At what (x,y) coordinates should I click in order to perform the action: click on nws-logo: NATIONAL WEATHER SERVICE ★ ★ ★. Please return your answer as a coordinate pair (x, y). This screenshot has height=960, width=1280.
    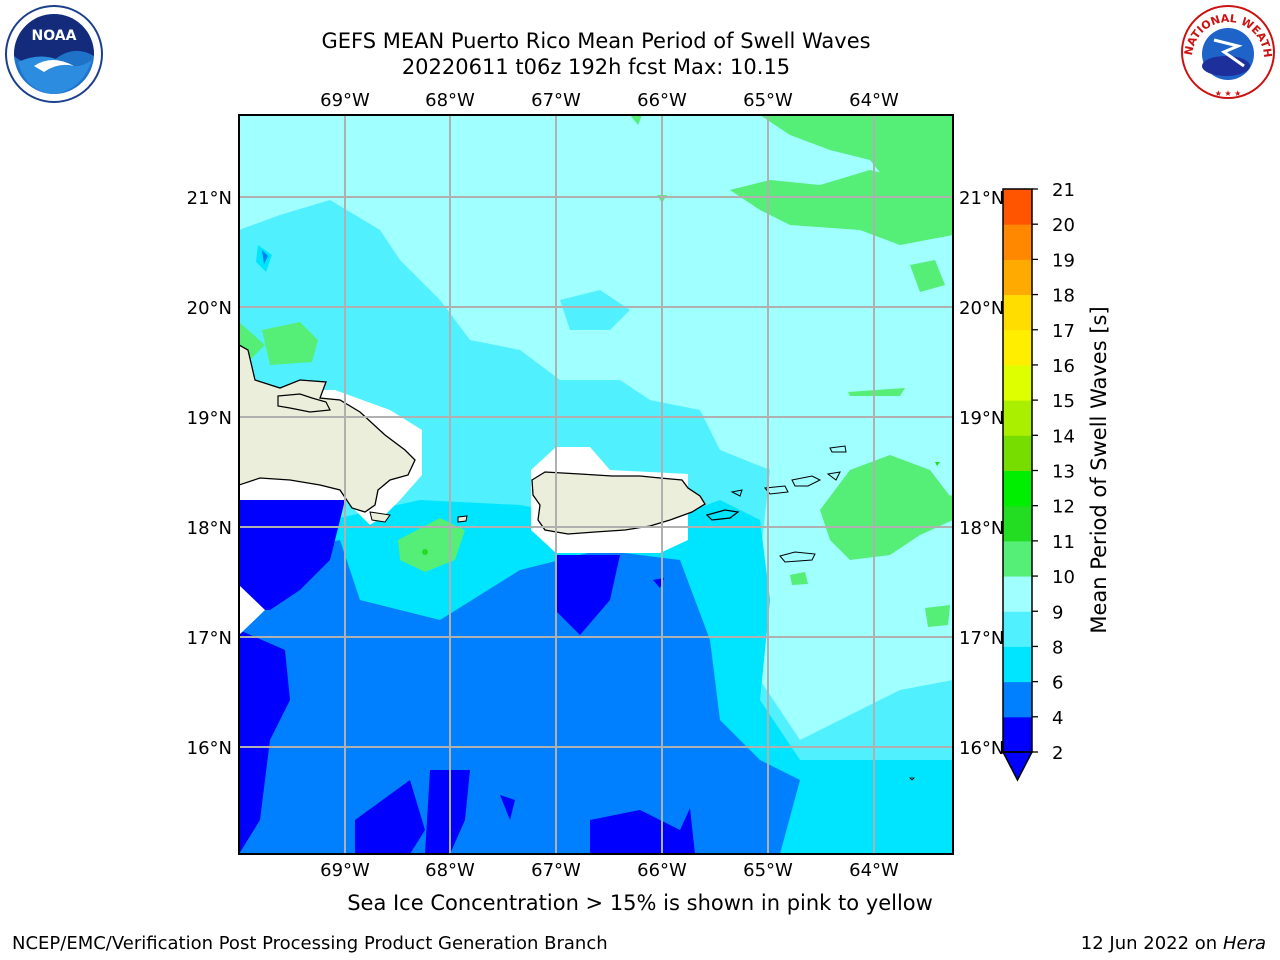
    Looking at the image, I should click on (1226, 50).